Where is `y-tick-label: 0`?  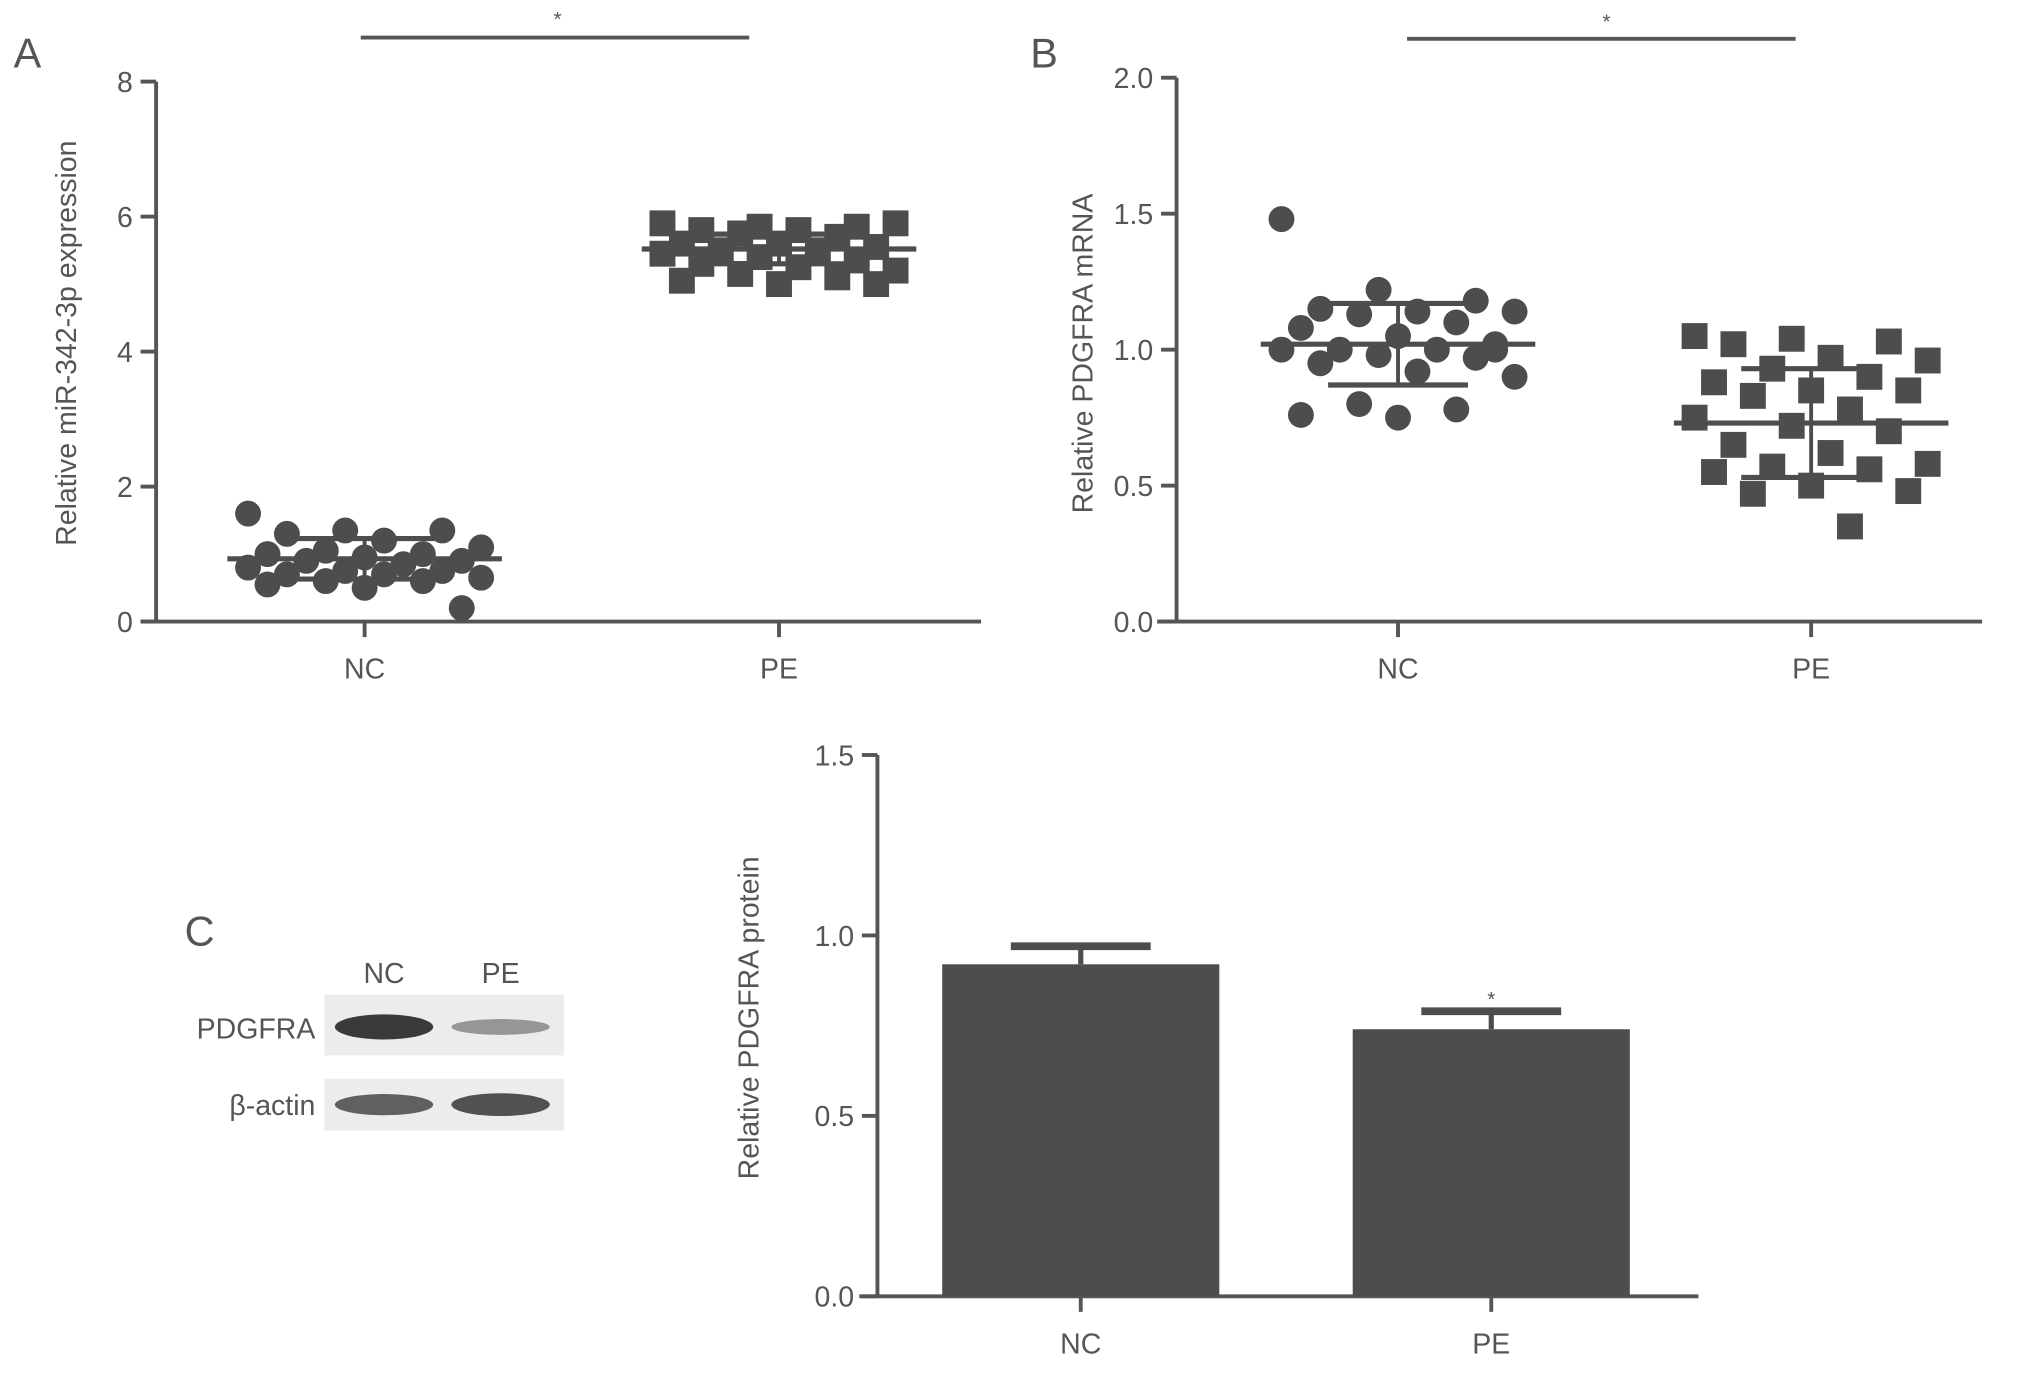
y-tick-label: 0 is located at coordinates (125, 623).